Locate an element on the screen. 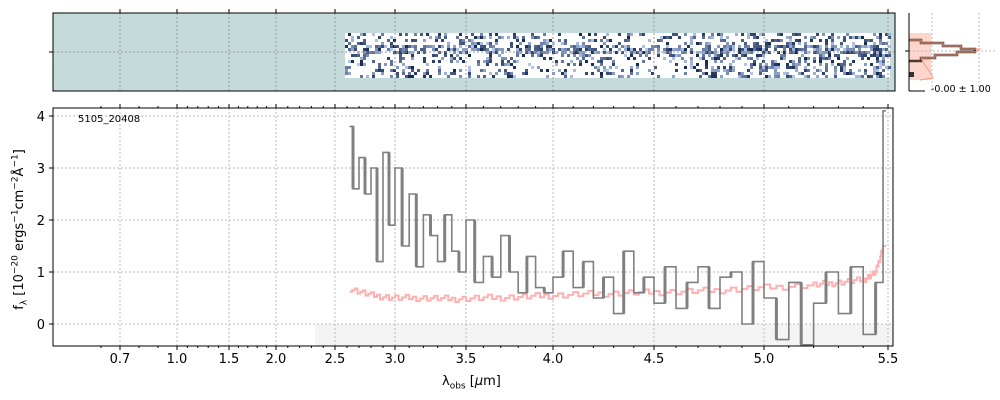 The width and height of the screenshot is (1000, 400). x-tick-label: 2.5 is located at coordinates (335, 359).